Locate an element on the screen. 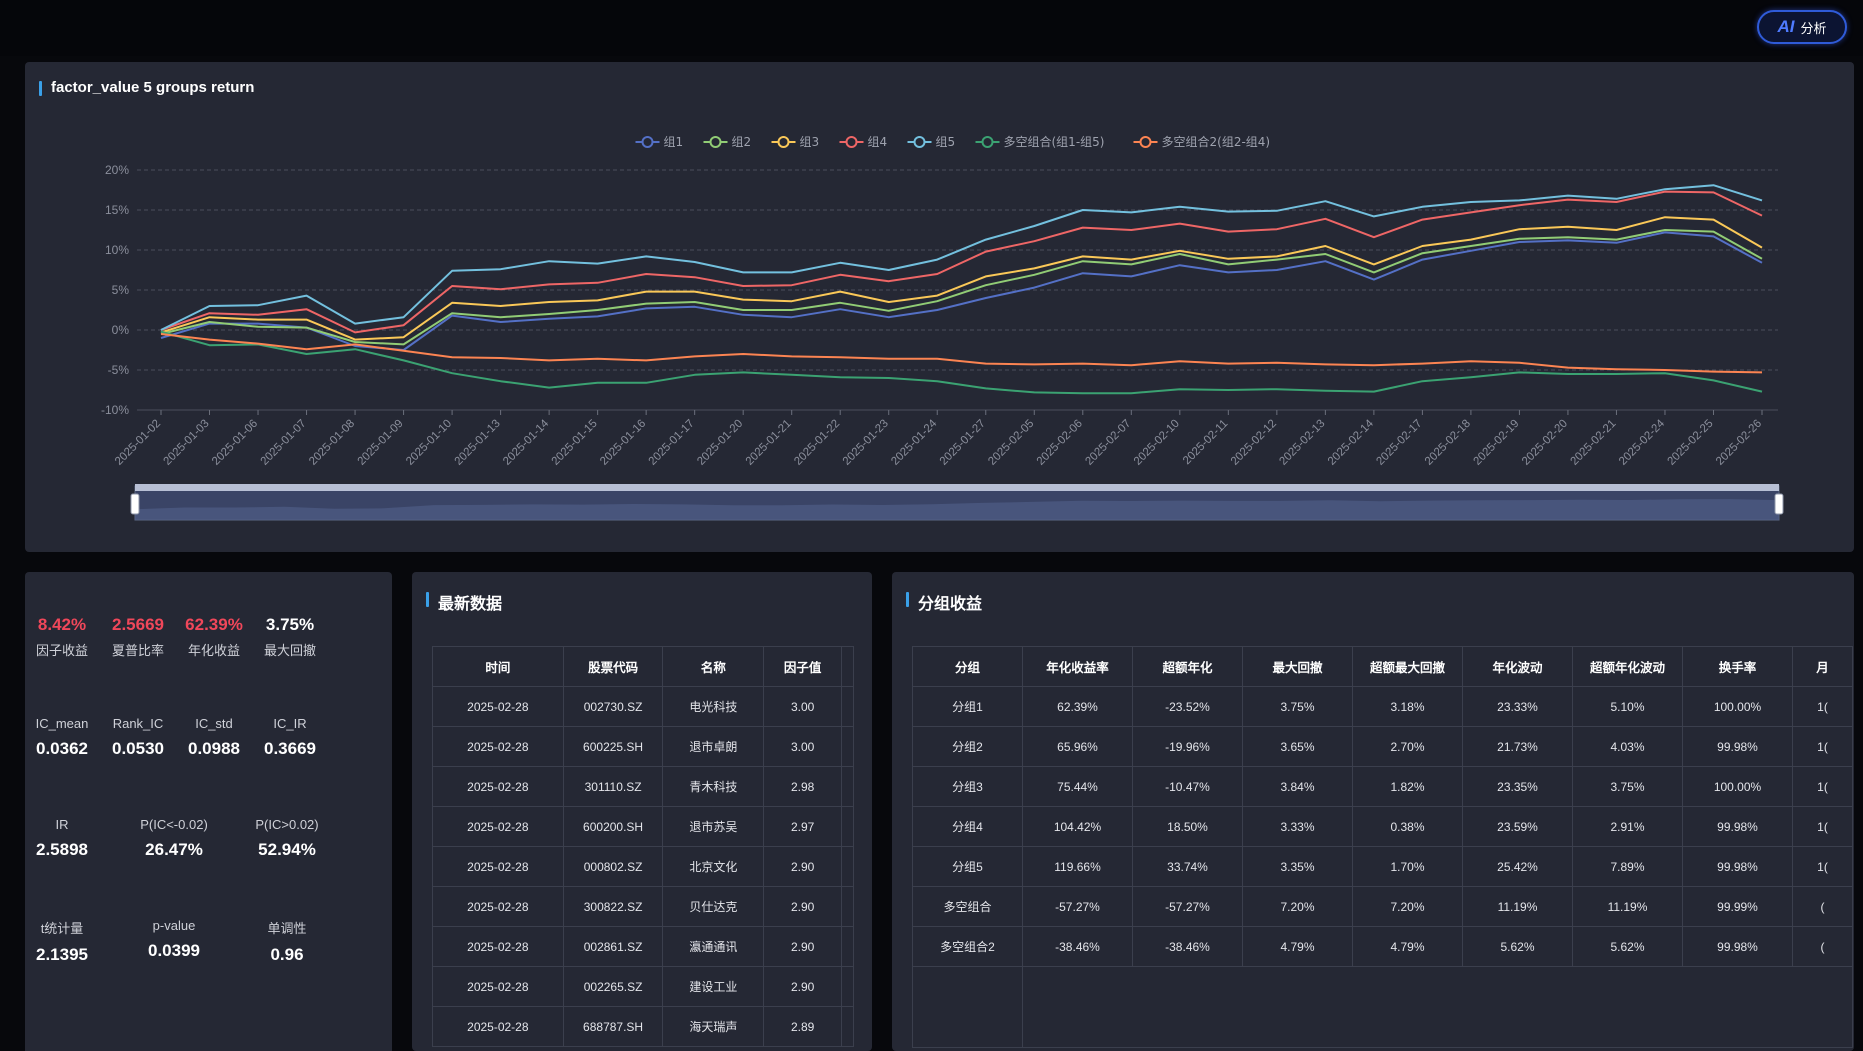  legend-item: 组3 is located at coordinates (795, 142).